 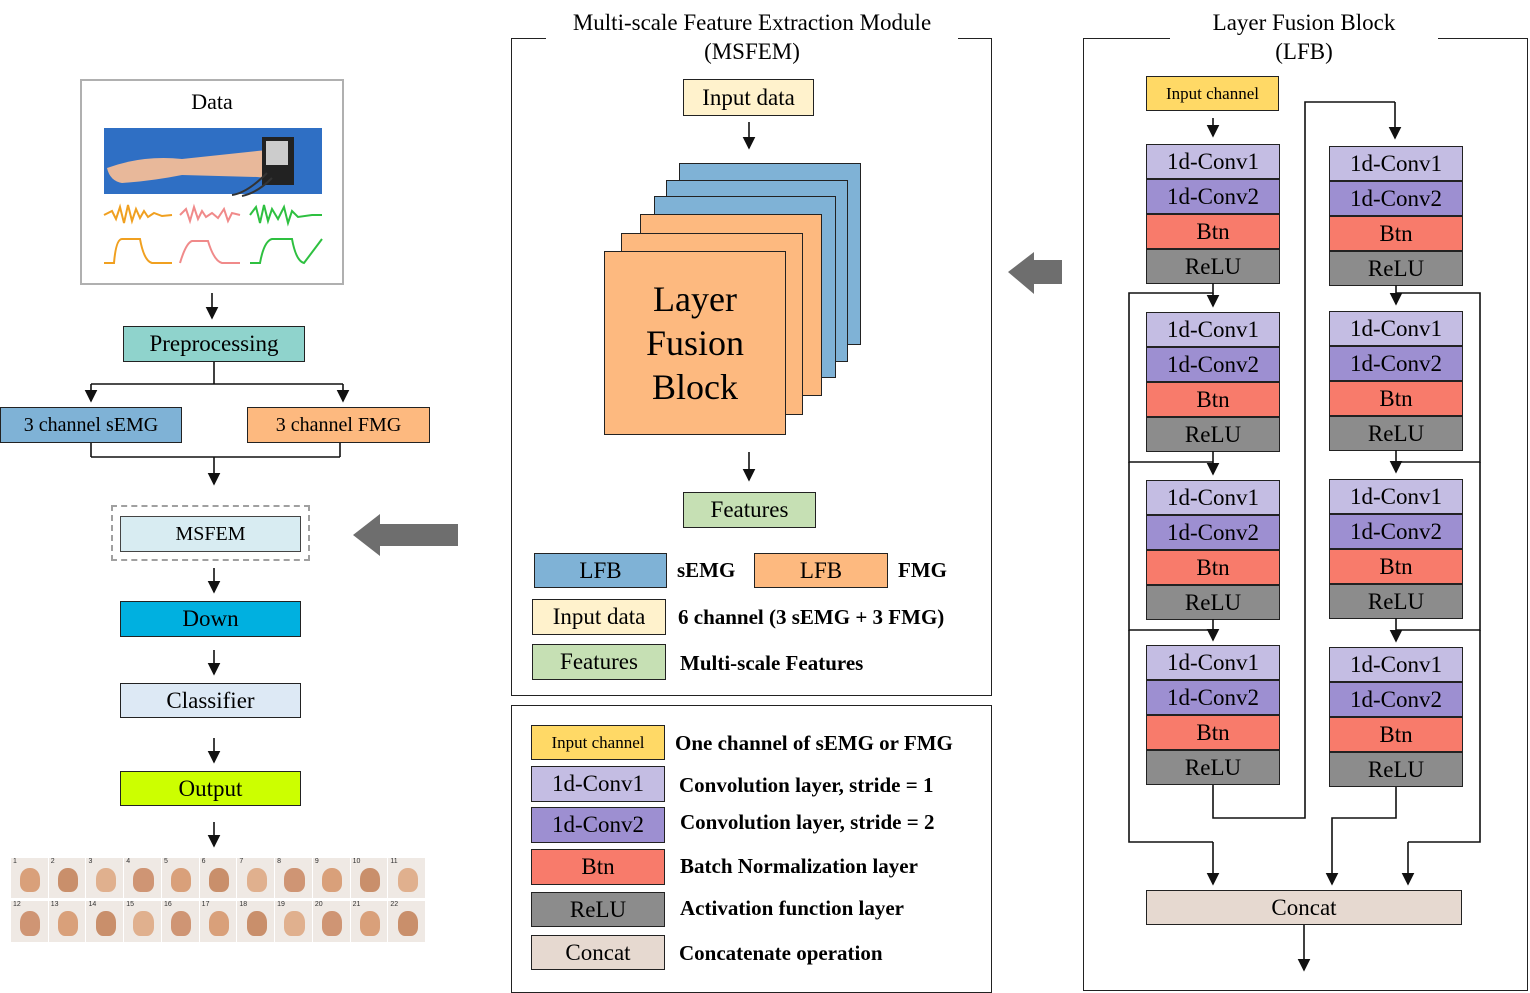 I want to click on gesture-number: 11, so click(x=394, y=861).